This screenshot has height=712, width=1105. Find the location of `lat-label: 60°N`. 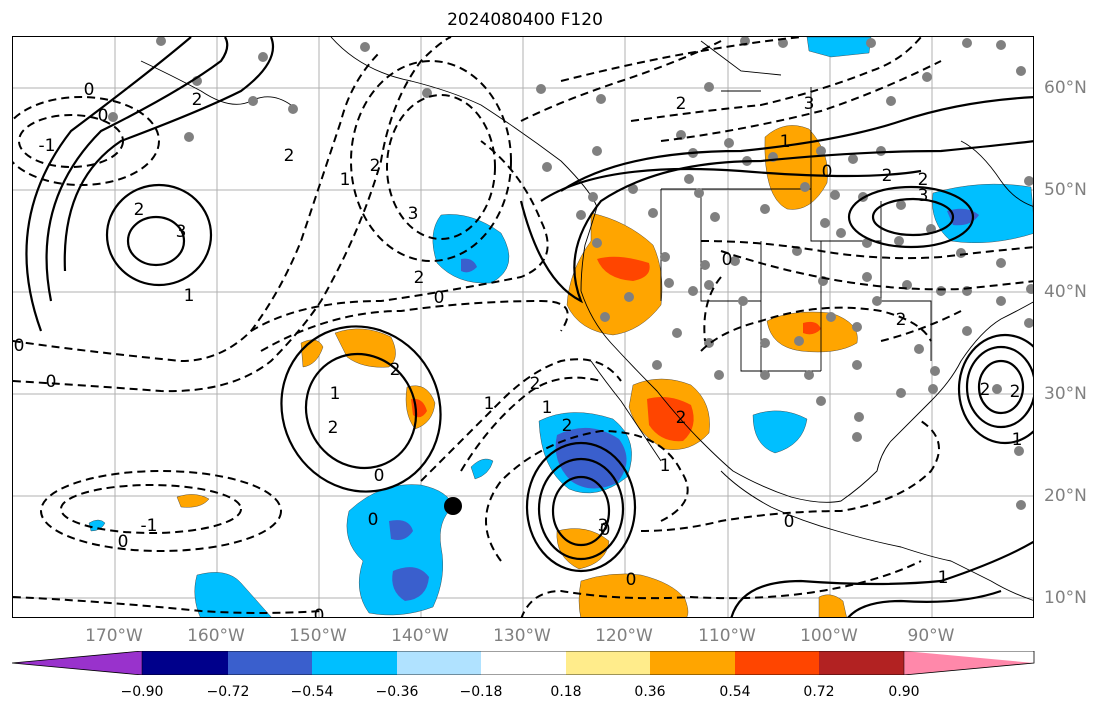

lat-label: 60°N is located at coordinates (1065, 88).